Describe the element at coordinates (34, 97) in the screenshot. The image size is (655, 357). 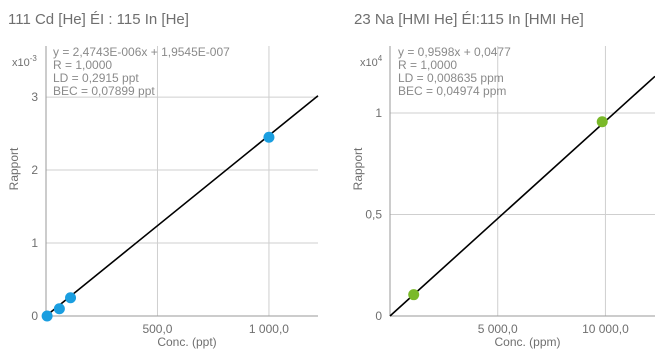
I see `y-tick-label: 3` at that location.